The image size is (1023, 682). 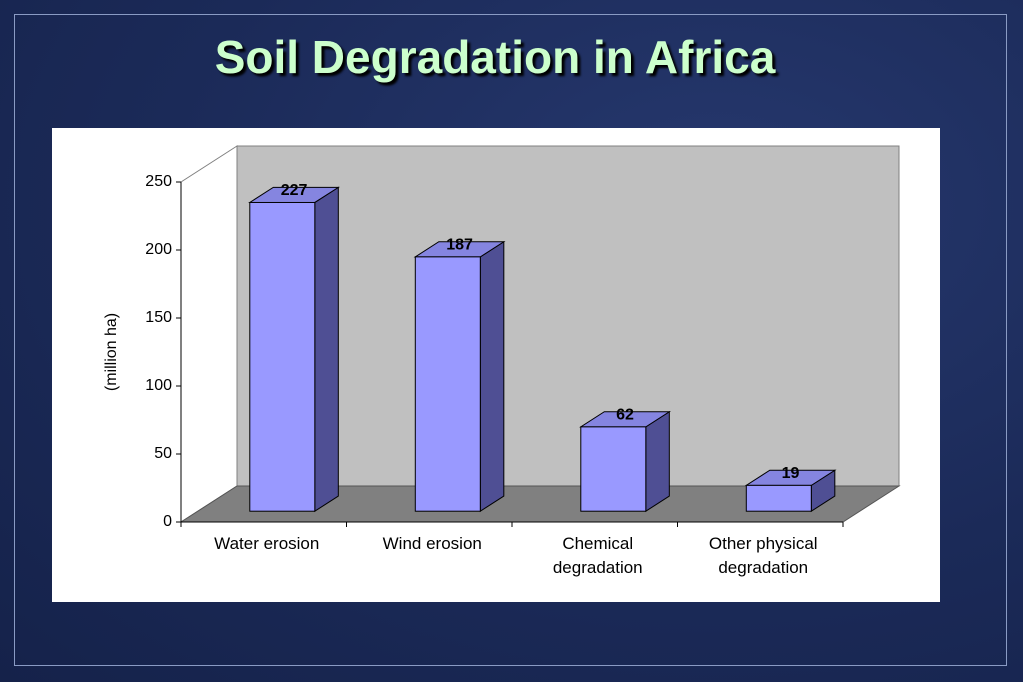 I want to click on x-tick-label: Water erosion, so click(x=267, y=543).